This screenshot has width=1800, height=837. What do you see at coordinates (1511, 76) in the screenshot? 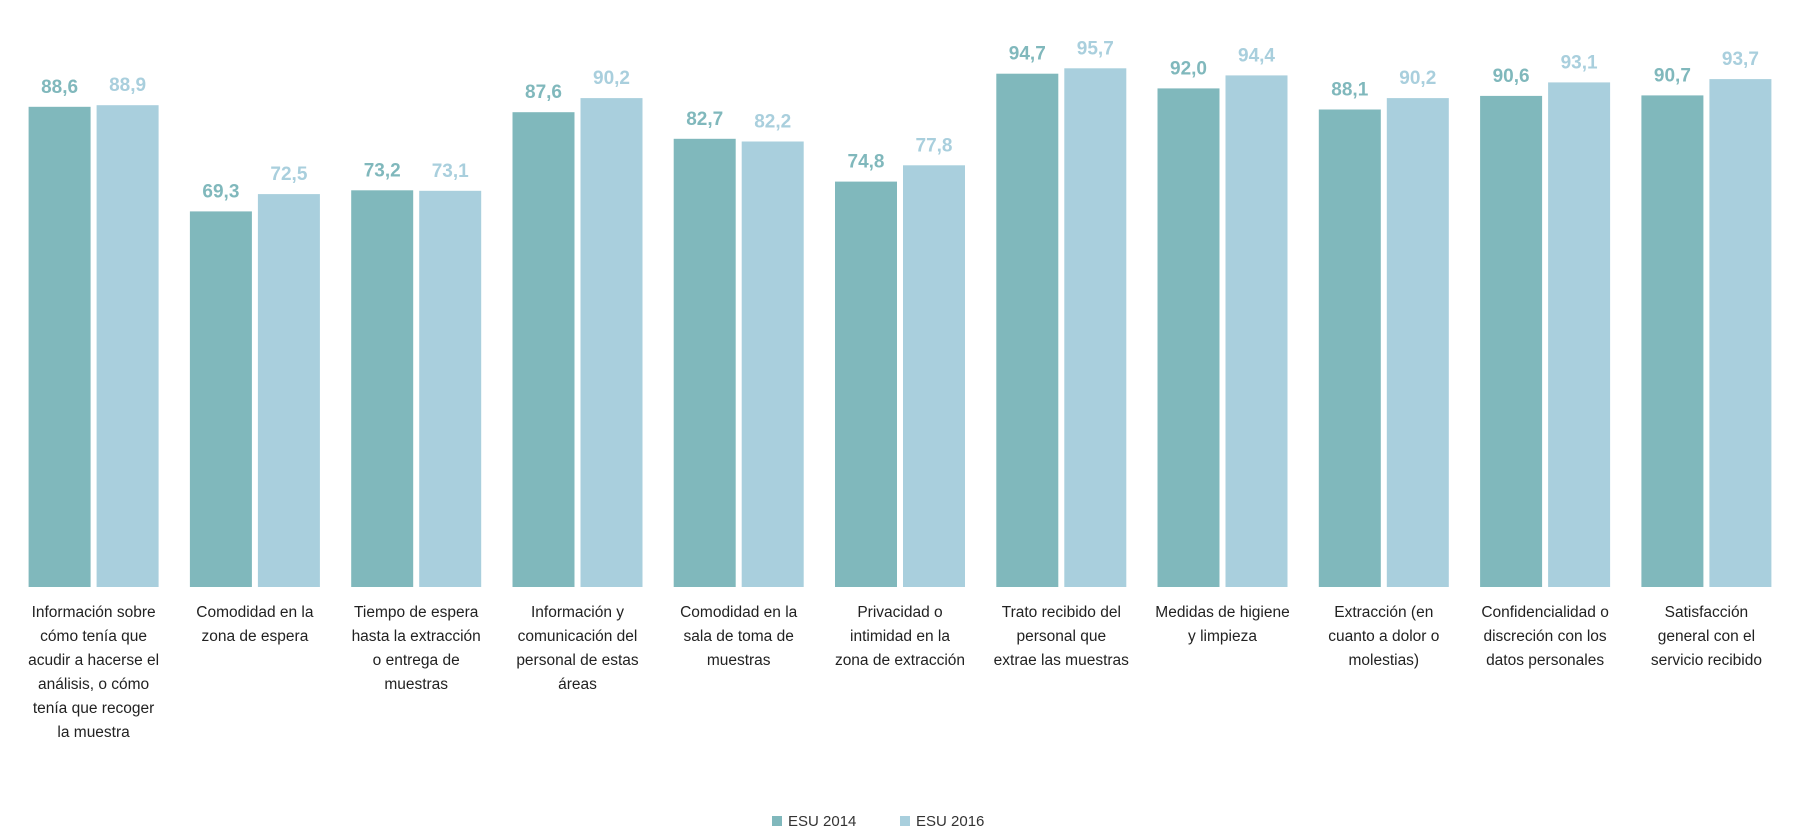
I see `data-label: 90,6` at bounding box center [1511, 76].